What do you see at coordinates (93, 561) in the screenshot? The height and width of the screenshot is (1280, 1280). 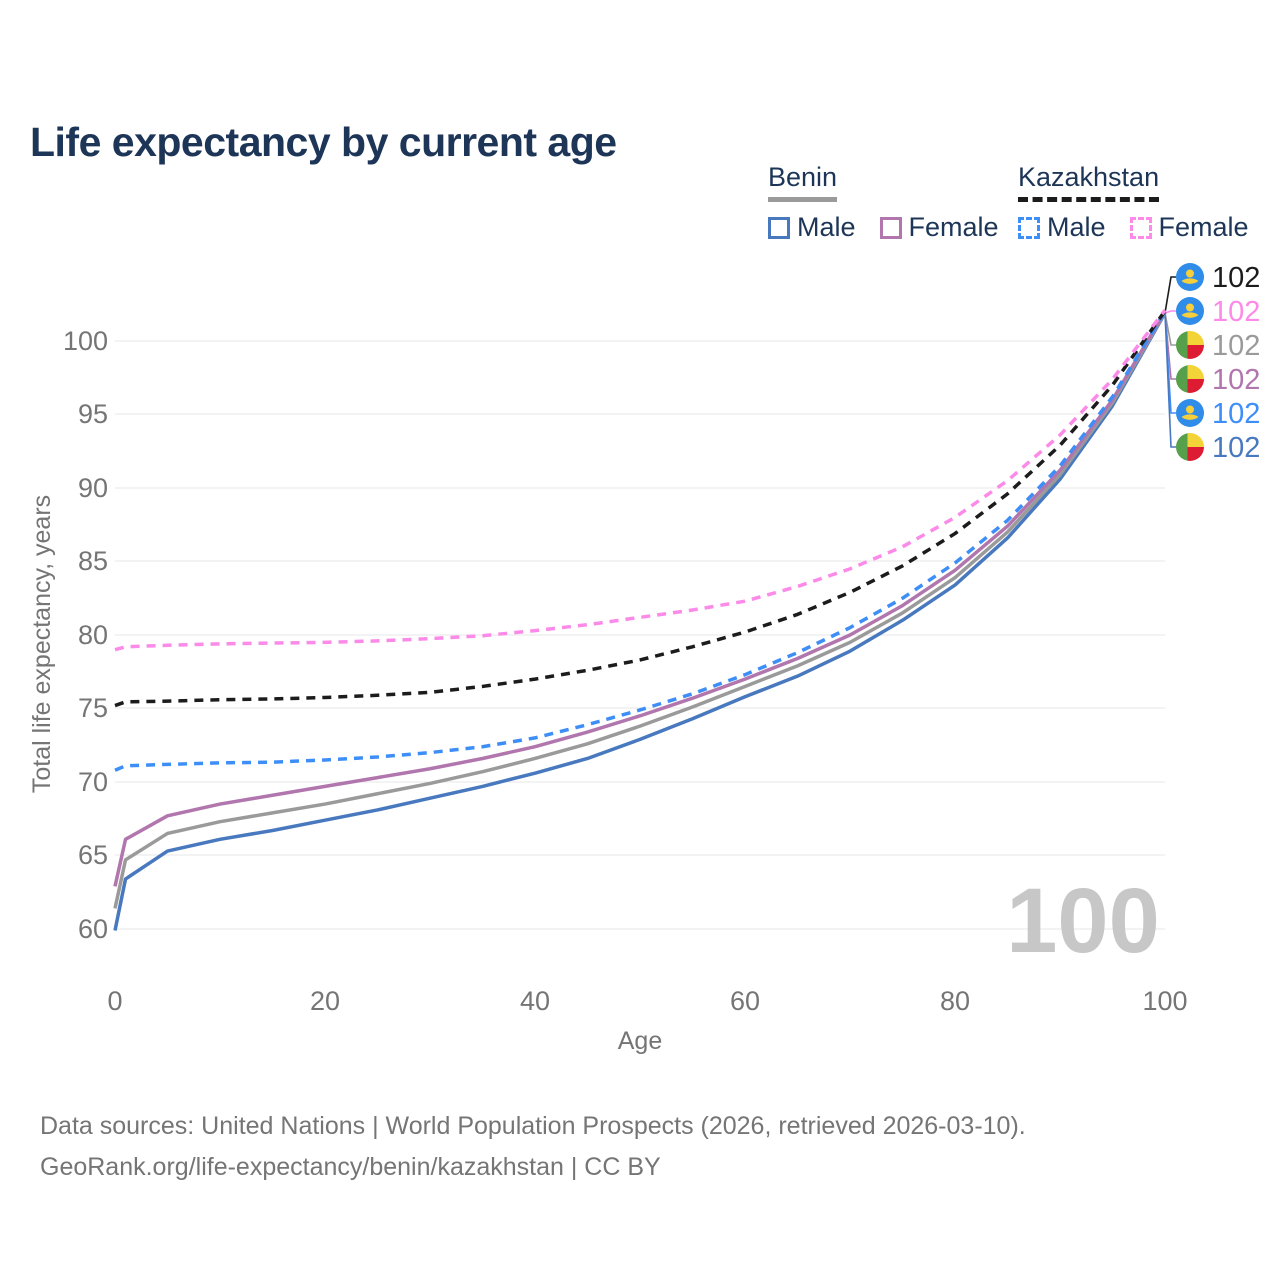 I see `y-tick-label: 85` at bounding box center [93, 561].